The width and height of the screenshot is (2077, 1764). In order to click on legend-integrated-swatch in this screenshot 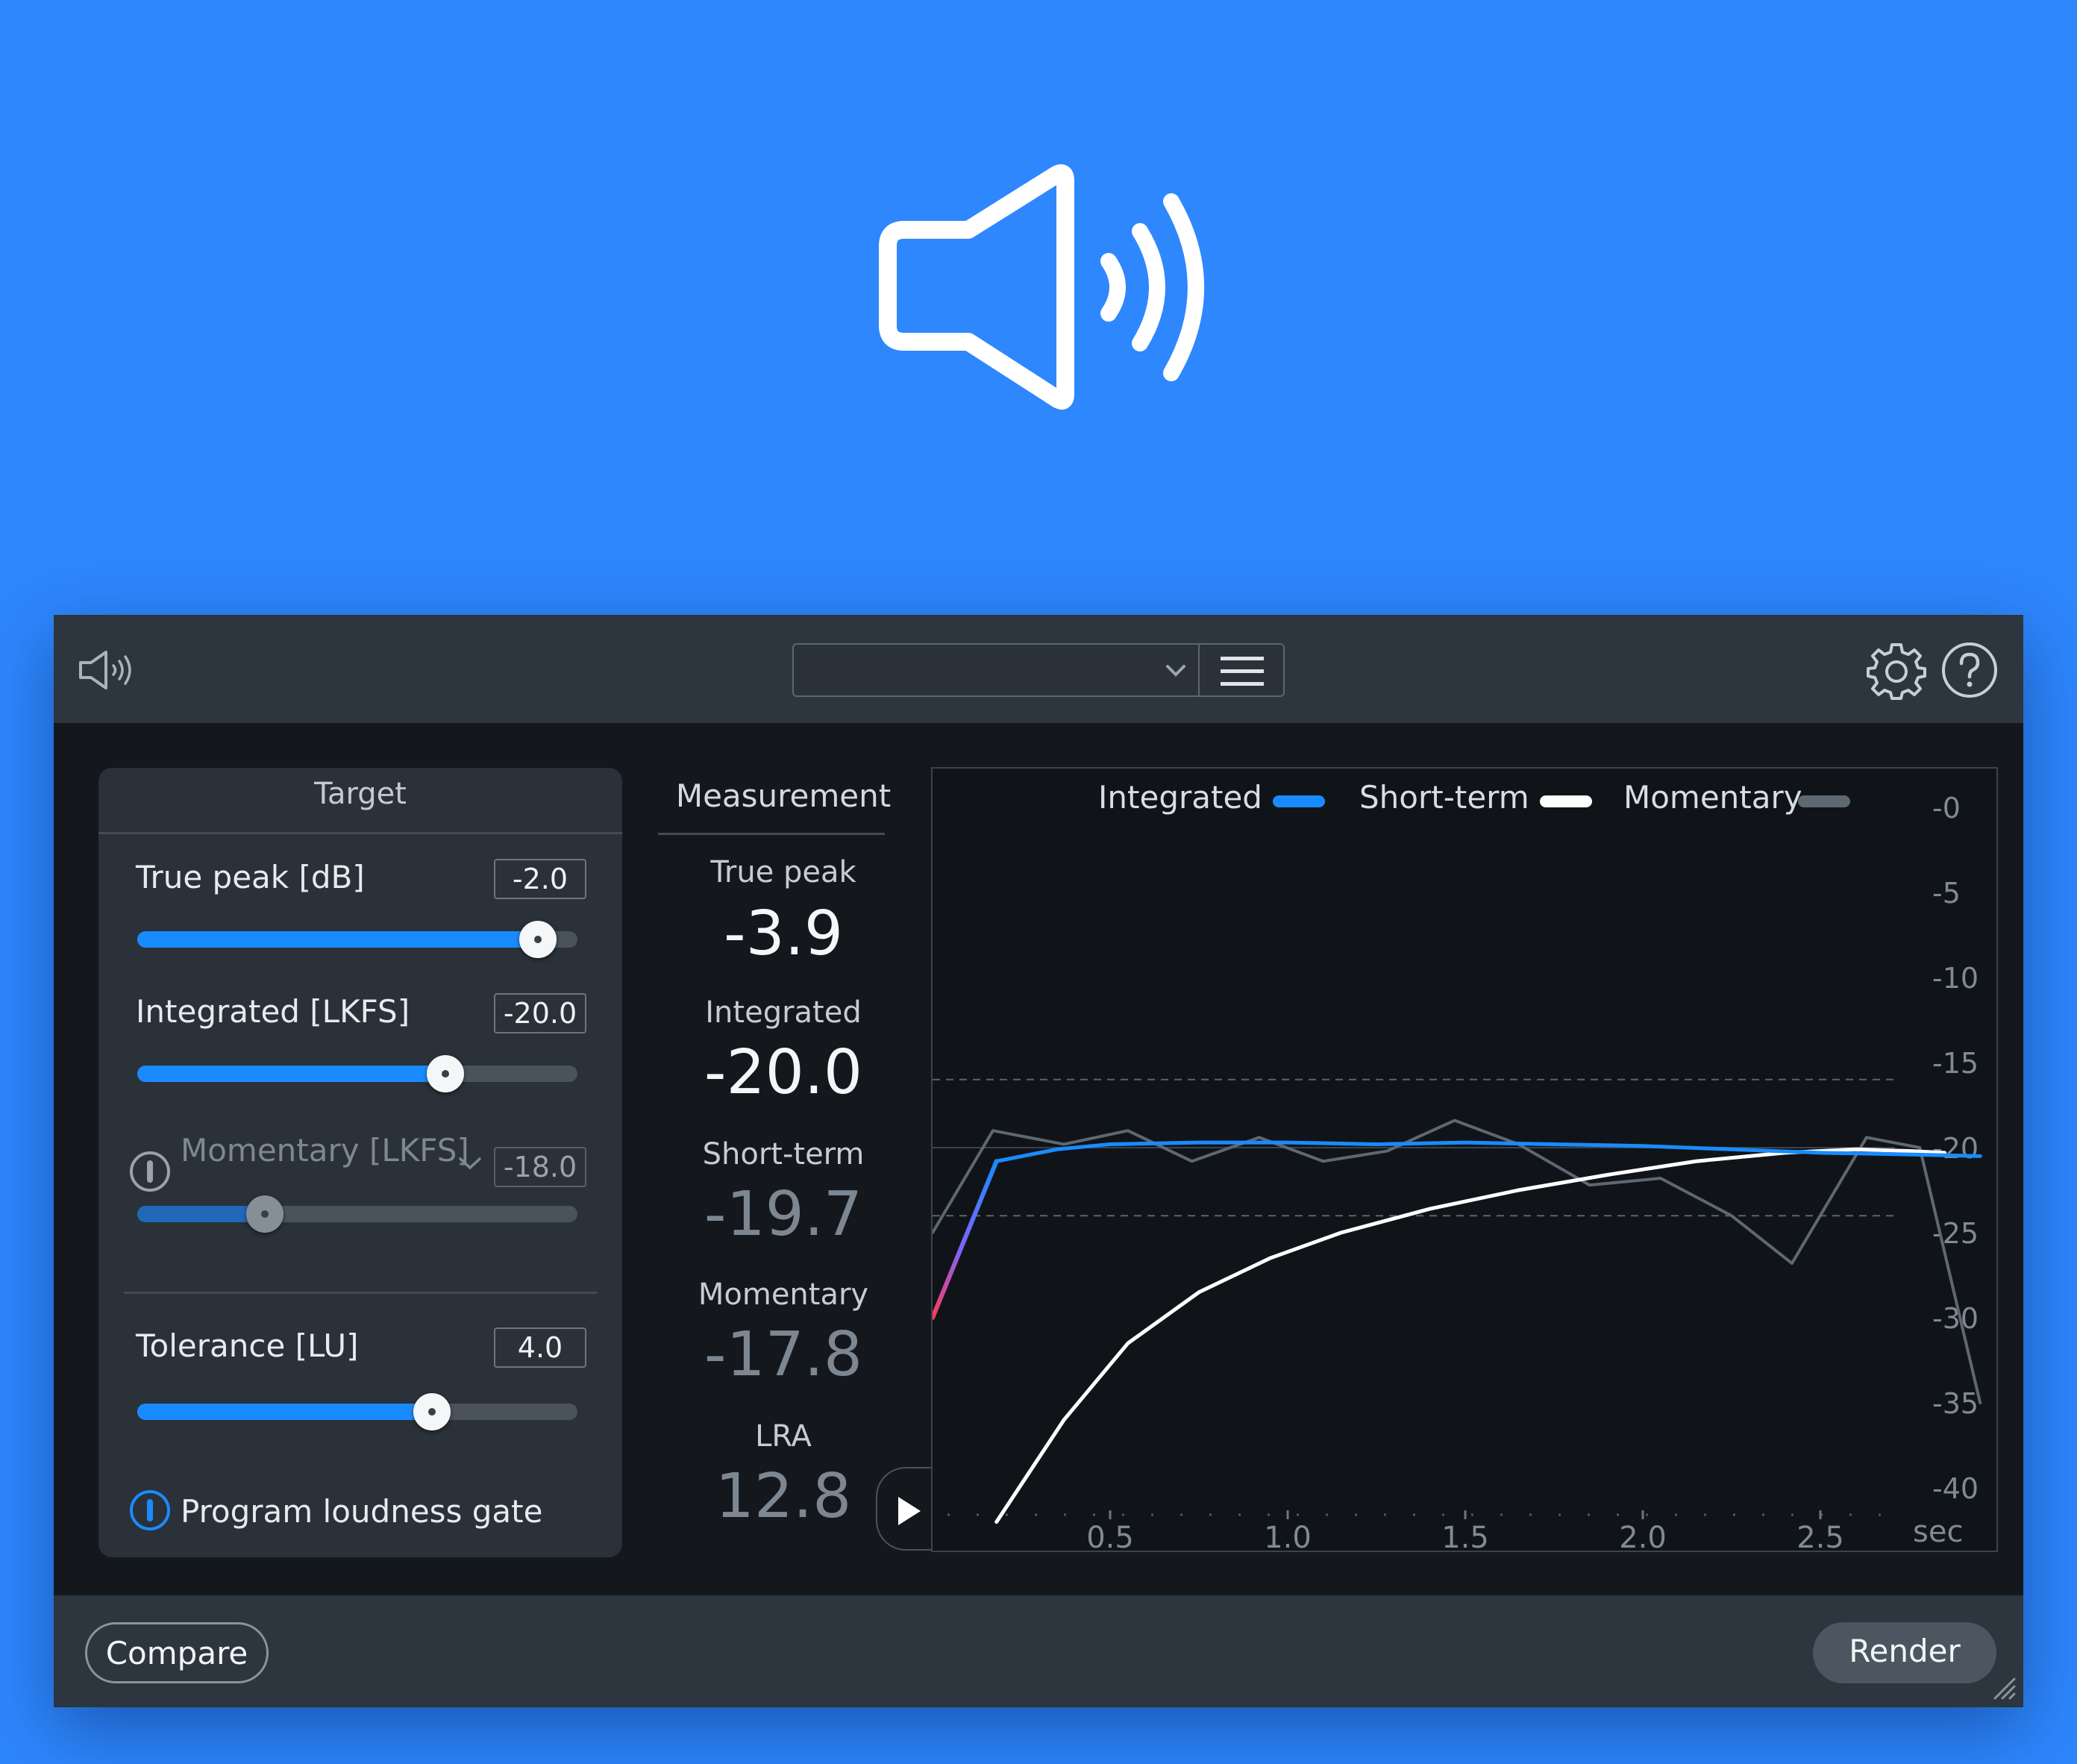, I will do `click(1299, 801)`.